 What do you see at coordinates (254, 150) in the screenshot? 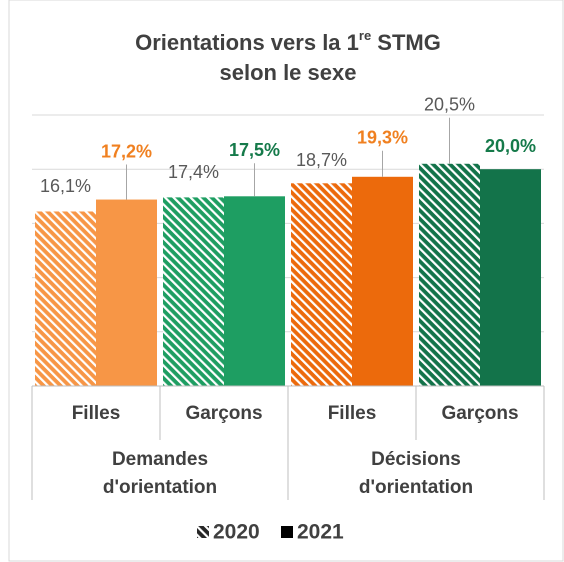
I see `data-label: 17,5%` at bounding box center [254, 150].